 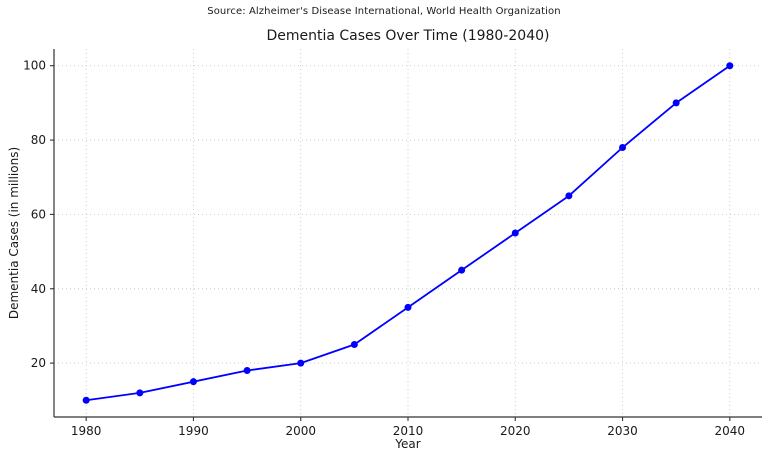 What do you see at coordinates (38, 140) in the screenshot?
I see `y-tick-label: 80` at bounding box center [38, 140].